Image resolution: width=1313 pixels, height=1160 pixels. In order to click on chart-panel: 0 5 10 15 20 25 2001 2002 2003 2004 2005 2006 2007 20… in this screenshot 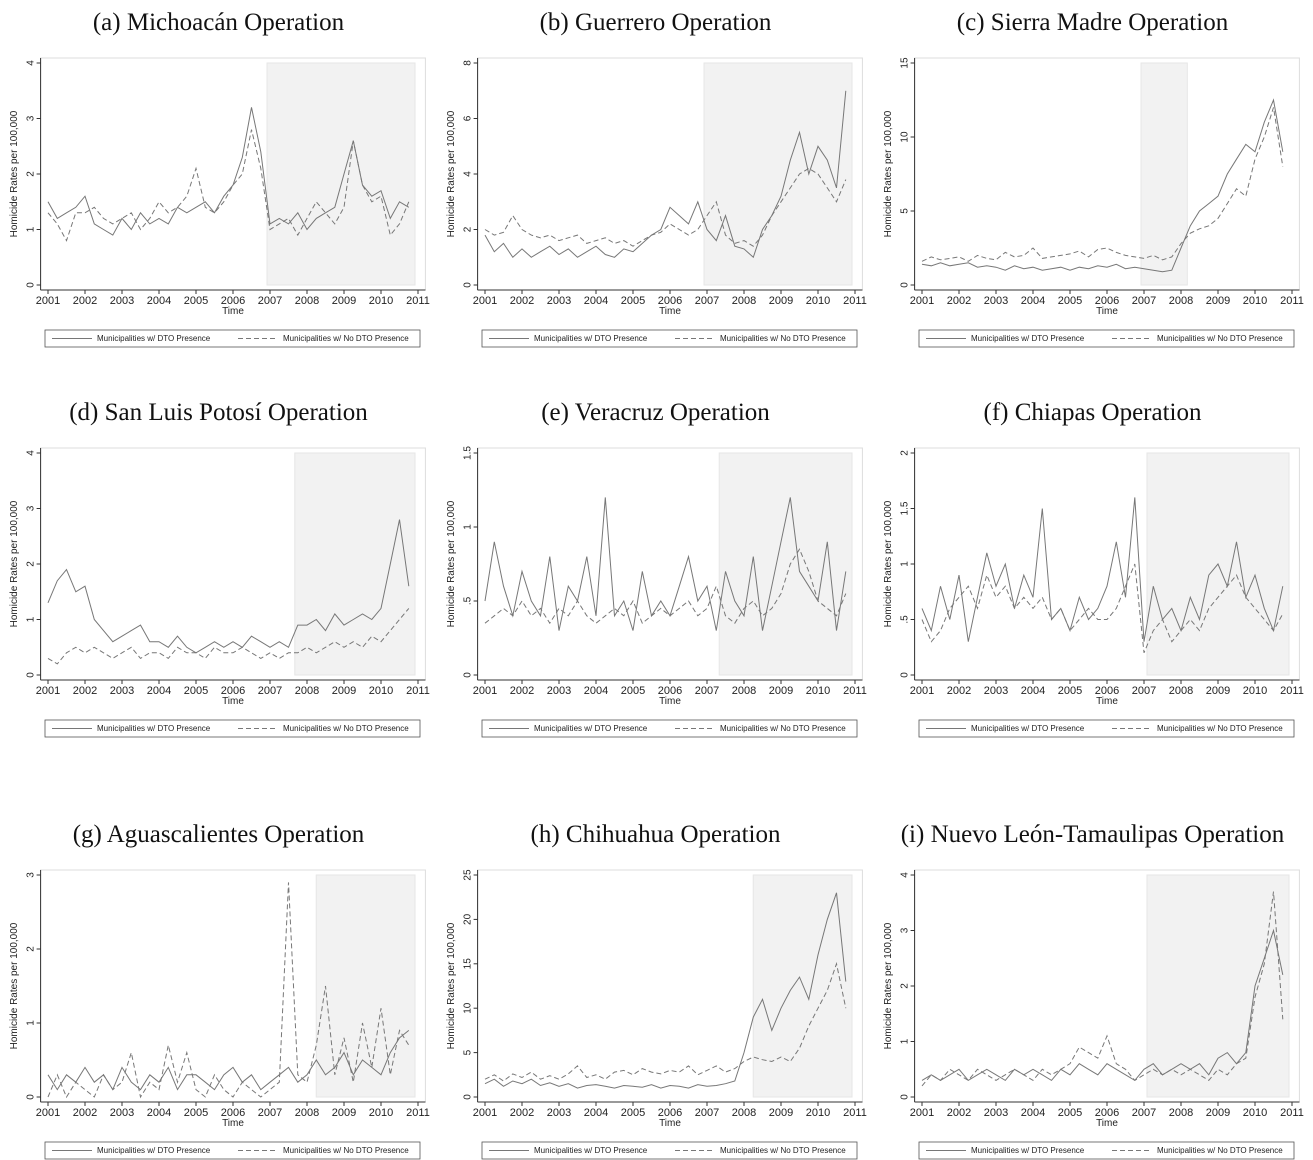, I will do `click(655, 986)`.